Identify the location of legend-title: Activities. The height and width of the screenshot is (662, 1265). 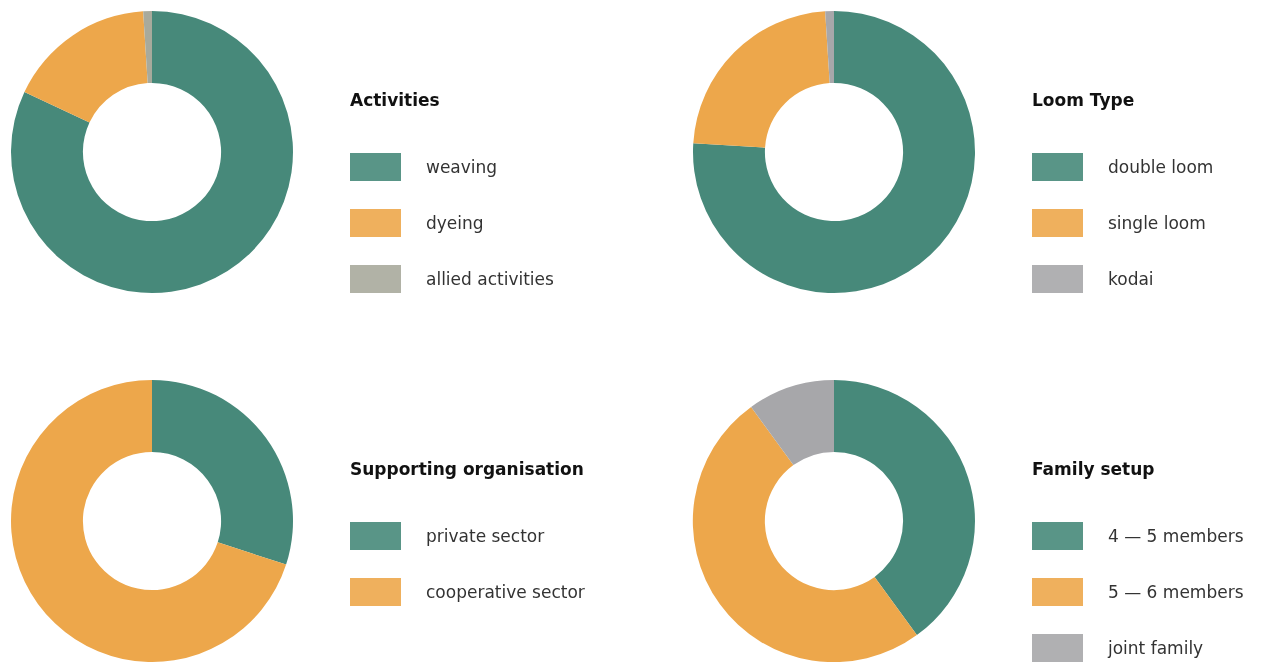
(395, 100).